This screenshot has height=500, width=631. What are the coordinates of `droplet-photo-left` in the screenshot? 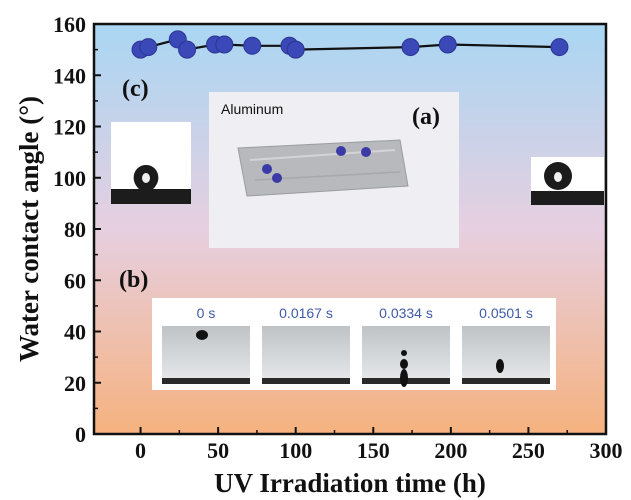 It's located at (151, 163).